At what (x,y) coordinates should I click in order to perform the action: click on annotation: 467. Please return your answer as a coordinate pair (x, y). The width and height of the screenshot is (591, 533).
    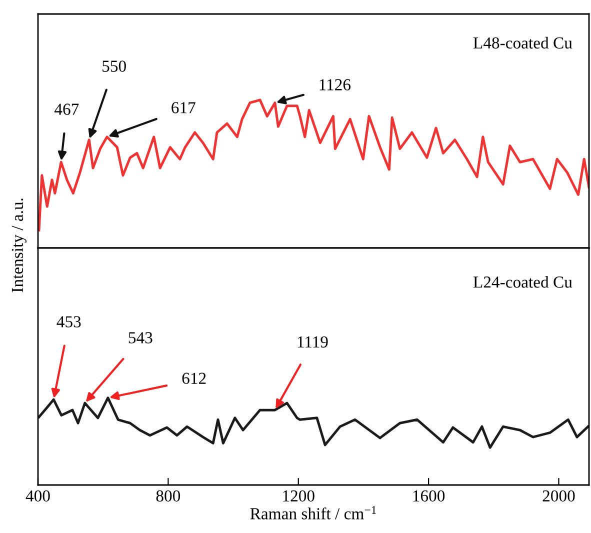
    Looking at the image, I should click on (66, 109).